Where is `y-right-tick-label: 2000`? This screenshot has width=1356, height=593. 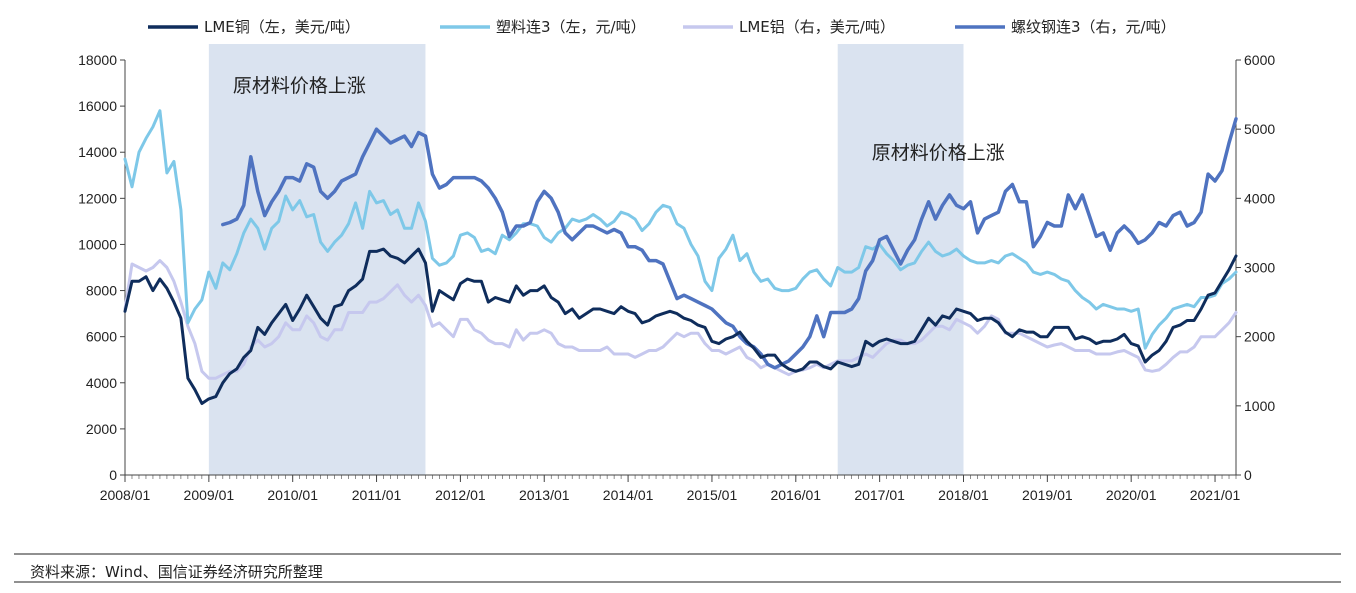
y-right-tick-label: 2000 is located at coordinates (1259, 337).